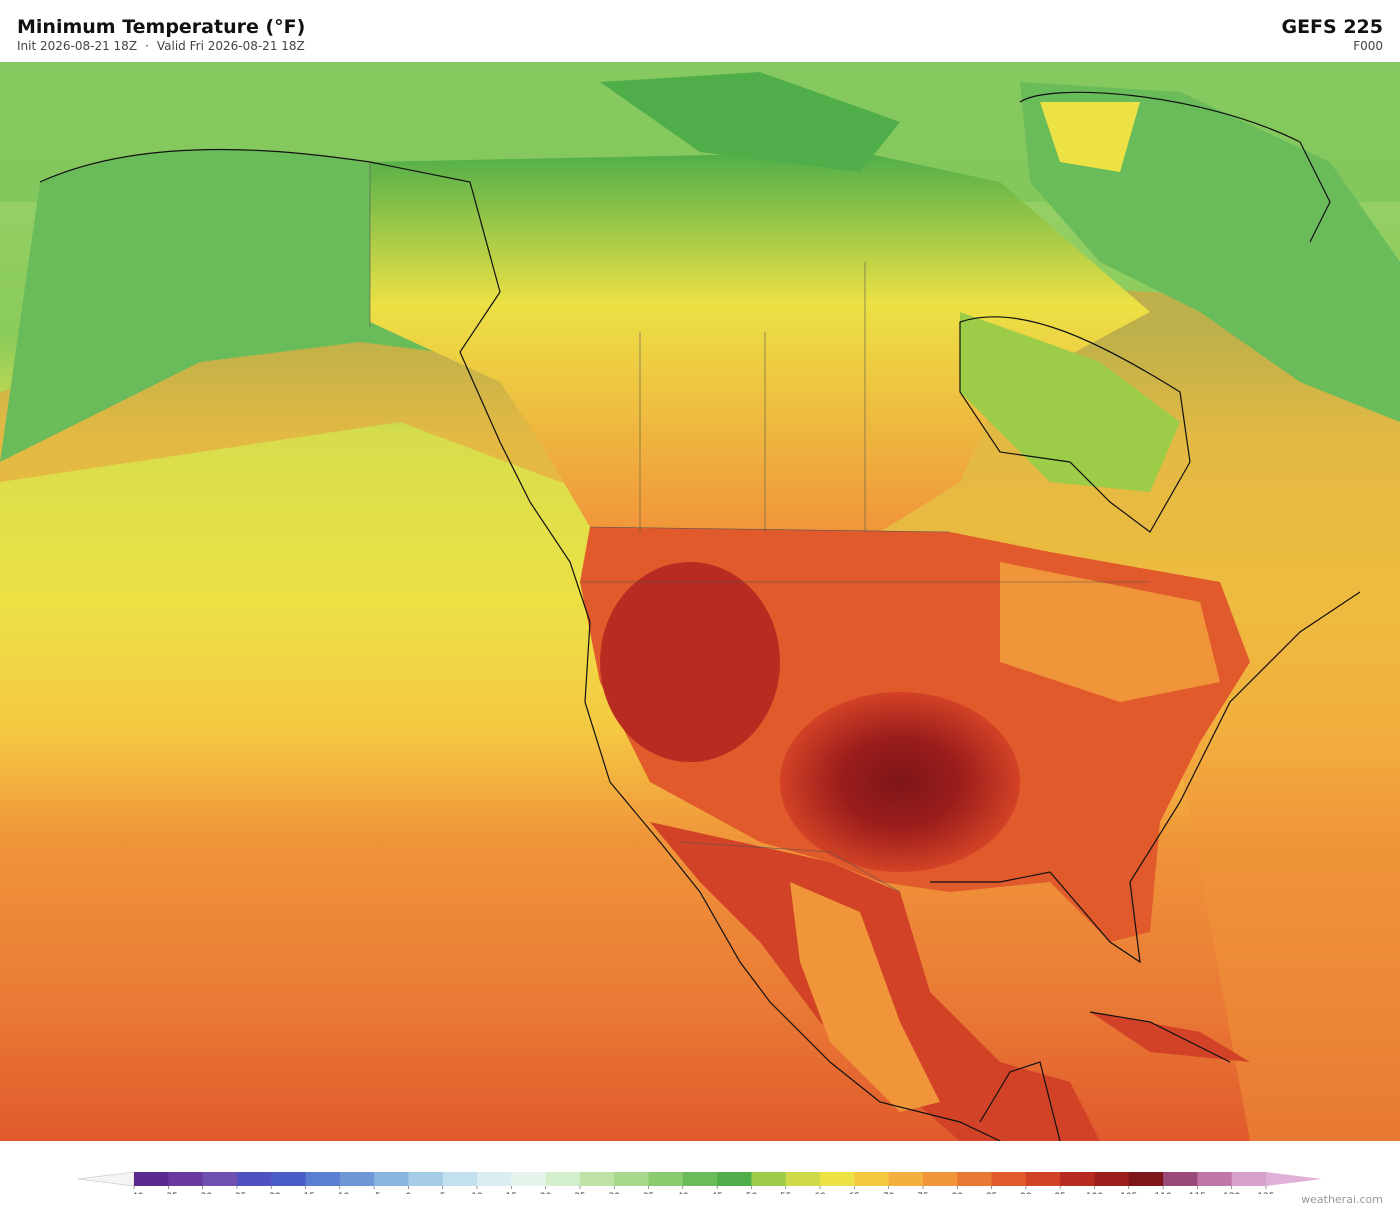  I want to click on colorbar-tick-label: 5, so click(443, 1193).